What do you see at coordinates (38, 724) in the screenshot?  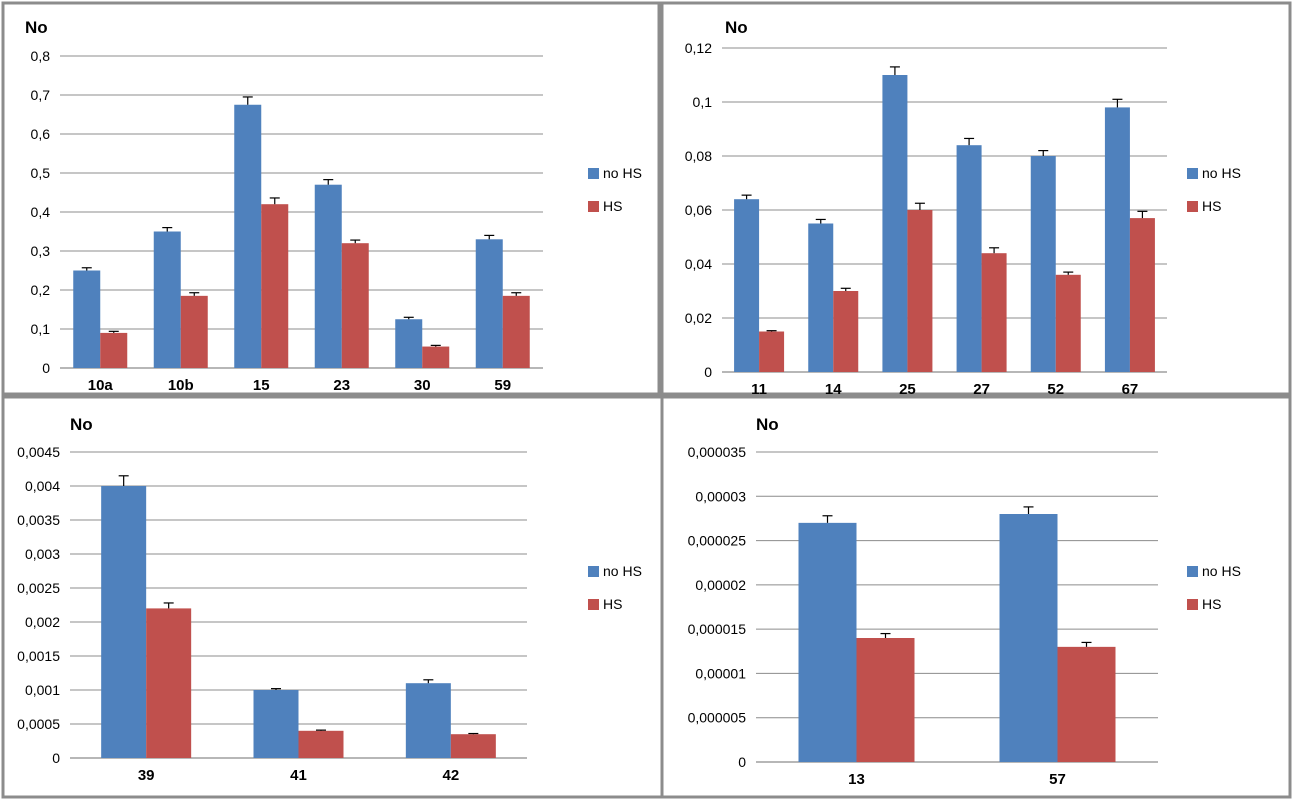 I see `y-tick-label: 0,0005` at bounding box center [38, 724].